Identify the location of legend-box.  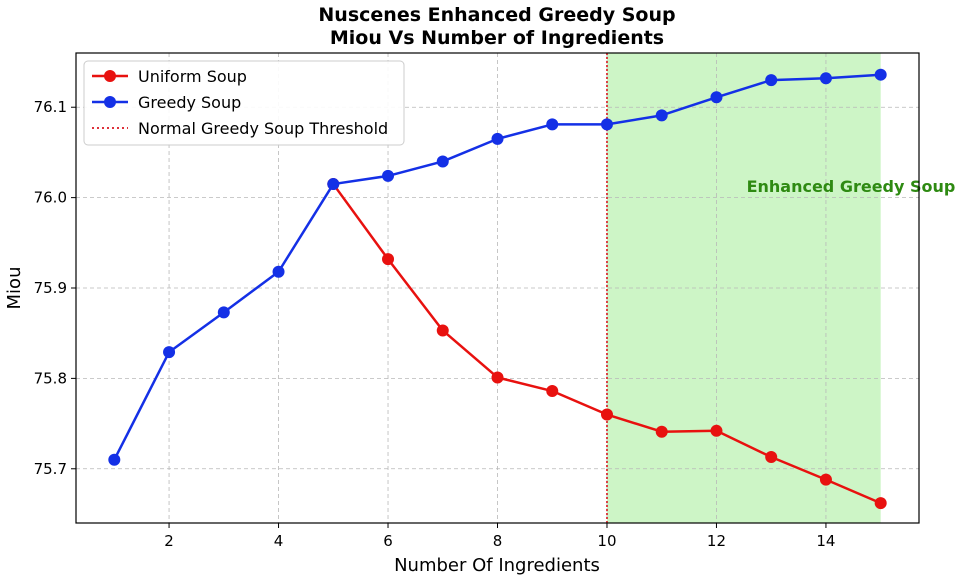
(244, 103).